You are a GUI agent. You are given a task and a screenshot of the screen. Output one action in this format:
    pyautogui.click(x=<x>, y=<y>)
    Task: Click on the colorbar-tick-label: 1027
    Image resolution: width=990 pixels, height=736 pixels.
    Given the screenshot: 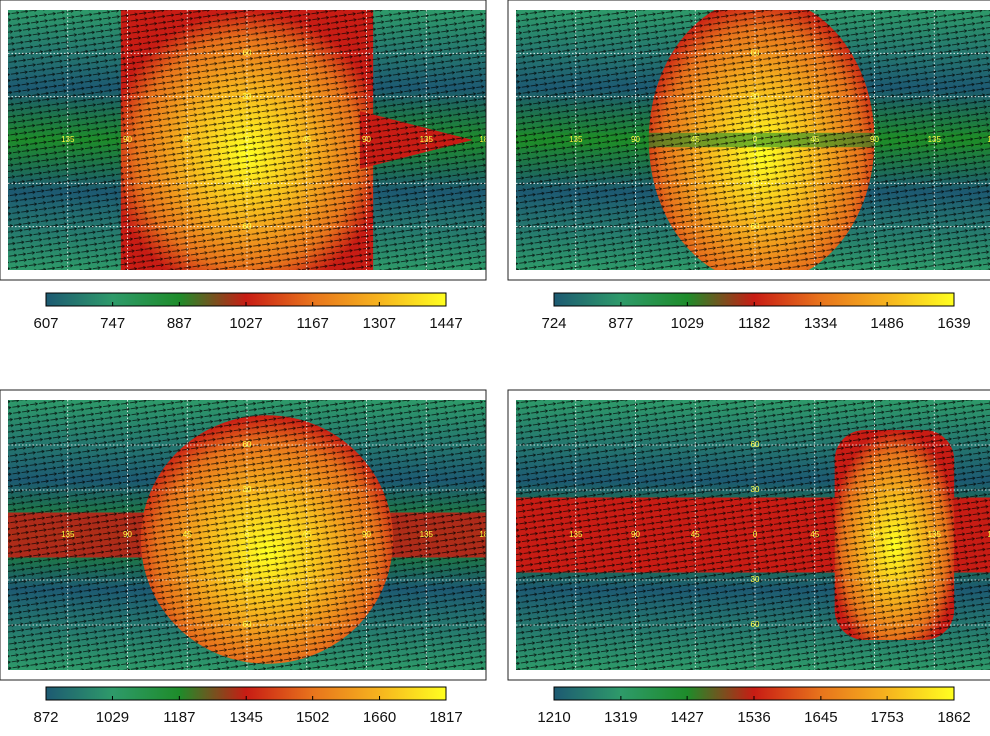 What is the action you would take?
    pyautogui.click(x=245, y=323)
    